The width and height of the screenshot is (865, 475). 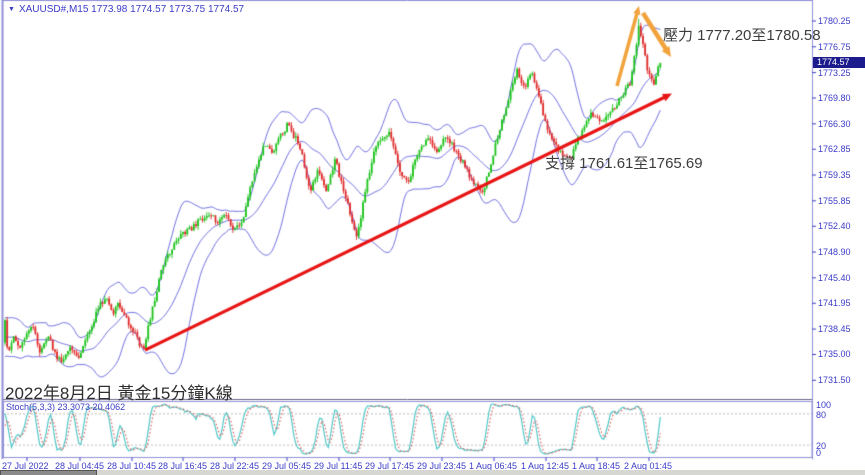 What do you see at coordinates (432, 472) in the screenshot?
I see `horizontal-scrollbar-track` at bounding box center [432, 472].